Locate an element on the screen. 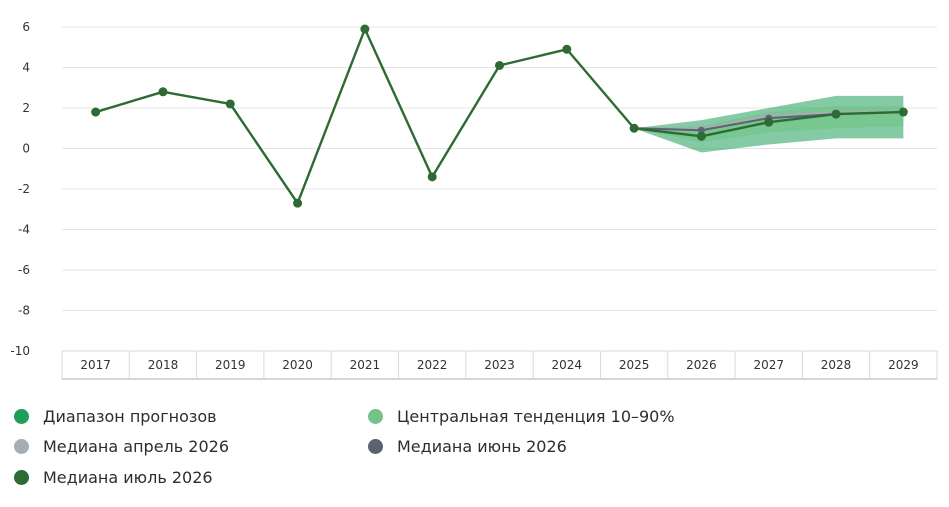 The width and height of the screenshot is (949, 507). x-tick-label: 2021 is located at coordinates (365, 365).